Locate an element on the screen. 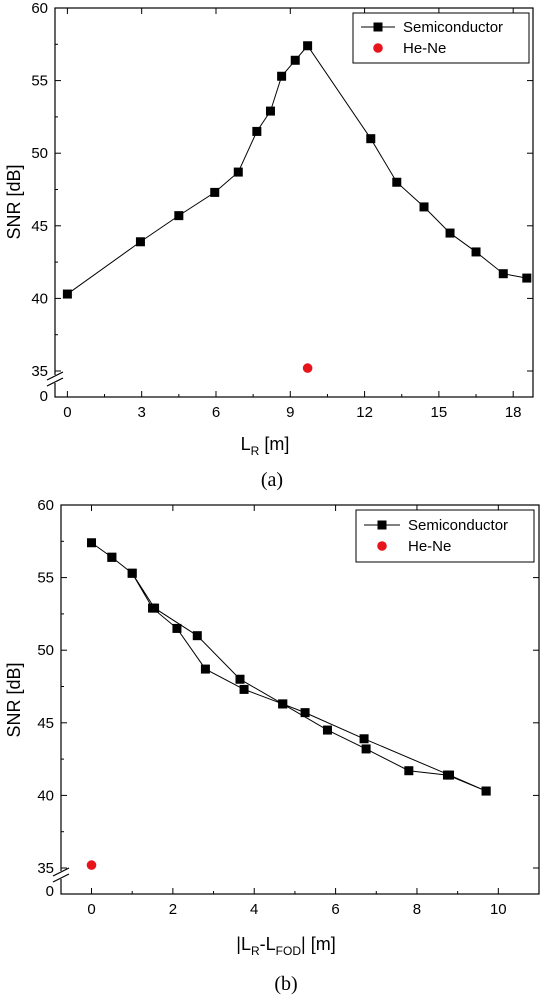  chart-a-legend-label-hene: He-Ne is located at coordinates (424, 48).